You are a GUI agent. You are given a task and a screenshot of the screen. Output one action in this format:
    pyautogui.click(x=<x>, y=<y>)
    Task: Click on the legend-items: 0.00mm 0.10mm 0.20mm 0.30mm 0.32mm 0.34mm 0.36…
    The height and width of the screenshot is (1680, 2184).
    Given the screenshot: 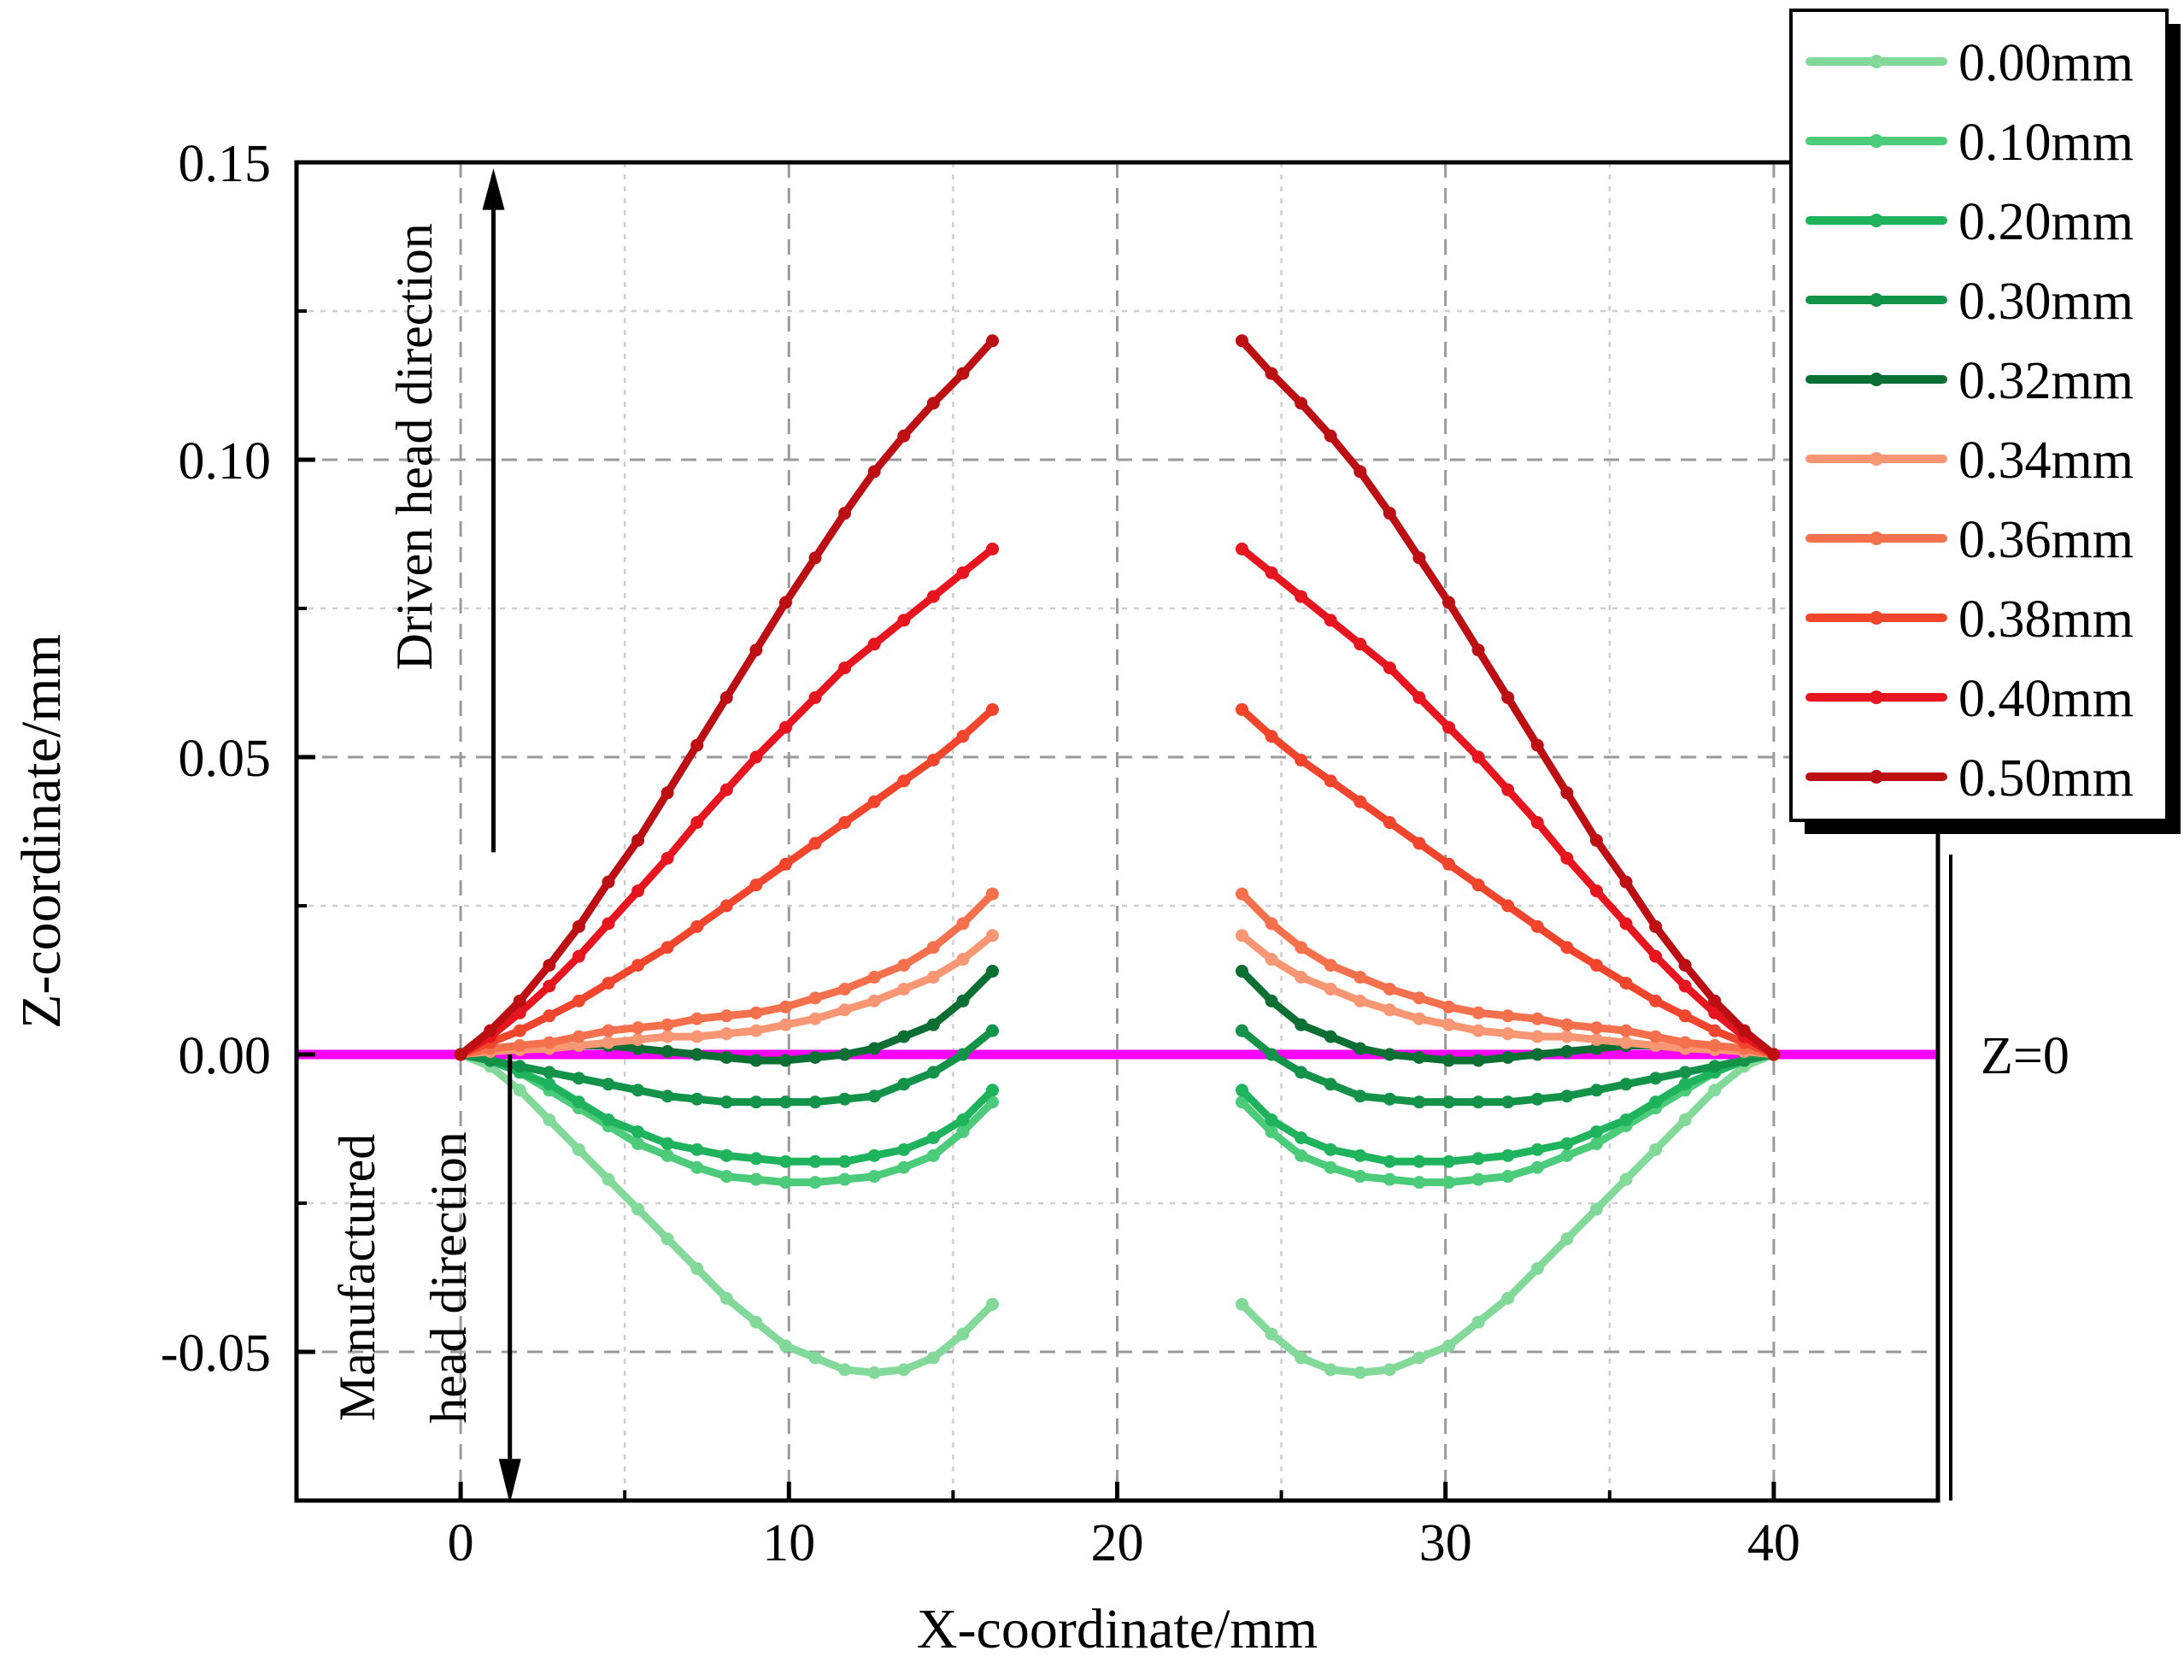 What is the action you would take?
    pyautogui.click(x=1969, y=421)
    